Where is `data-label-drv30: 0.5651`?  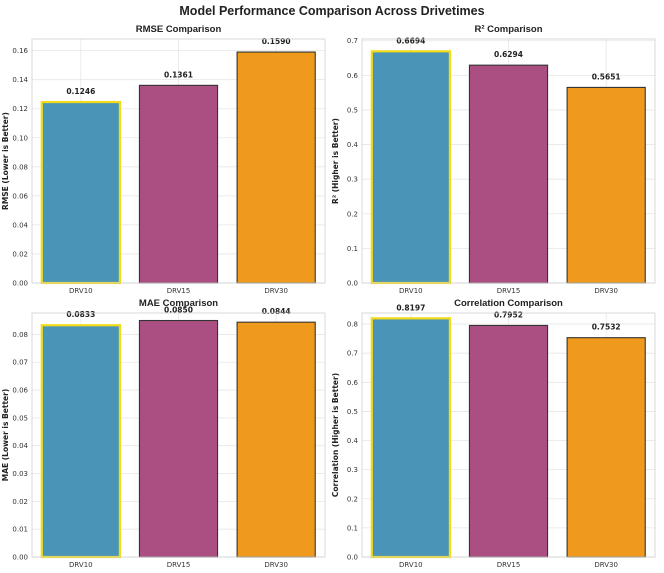 data-label-drv30: 0.5651 is located at coordinates (606, 76).